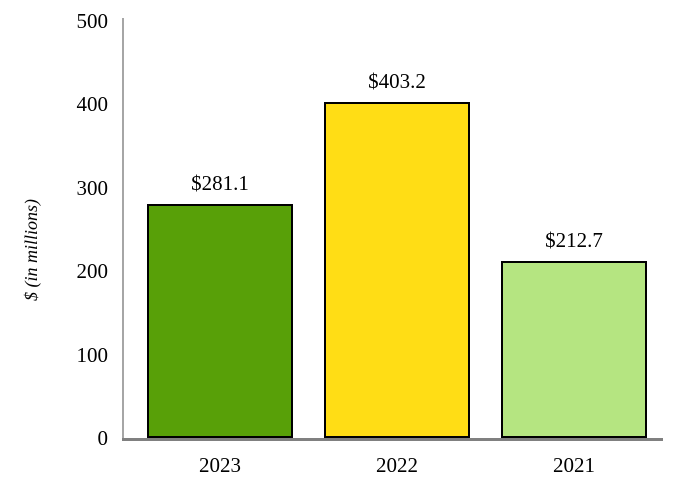 Image resolution: width=682 pixels, height=500 pixels. What do you see at coordinates (574, 465) in the screenshot?
I see `x-tick-label: 2021` at bounding box center [574, 465].